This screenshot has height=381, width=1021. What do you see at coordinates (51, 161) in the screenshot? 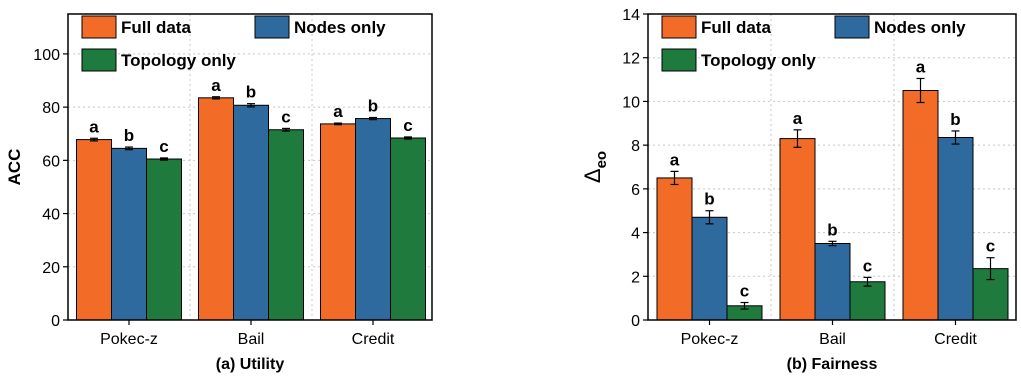
I see `y-tick-label: 60` at bounding box center [51, 161].